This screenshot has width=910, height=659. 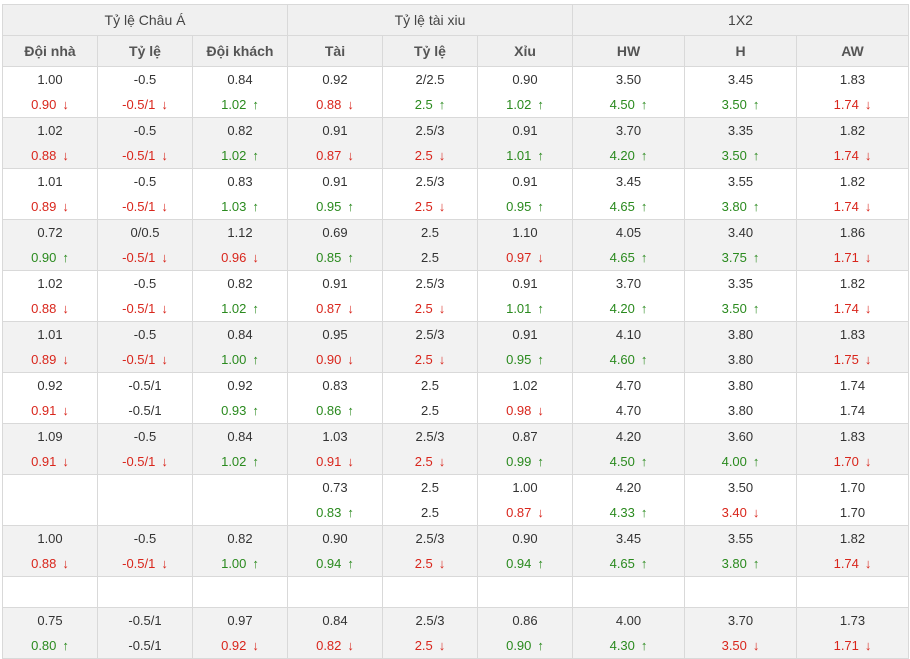 I want to click on opening-odds: 0.95, so click(x=335, y=334).